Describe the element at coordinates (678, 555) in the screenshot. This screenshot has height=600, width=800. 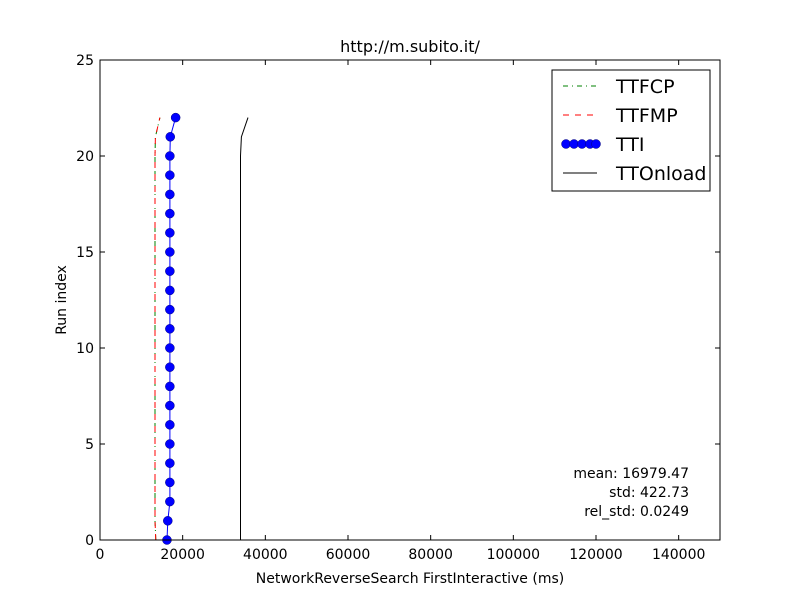
I see `x-tick-label: 140000` at that location.